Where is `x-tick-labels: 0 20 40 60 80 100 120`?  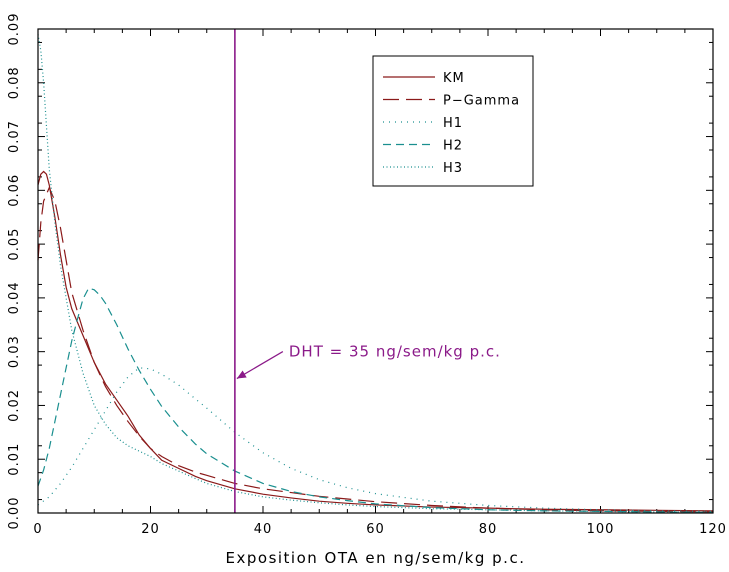
x-tick-labels: 0 20 40 60 80 100 120 is located at coordinates (380, 529).